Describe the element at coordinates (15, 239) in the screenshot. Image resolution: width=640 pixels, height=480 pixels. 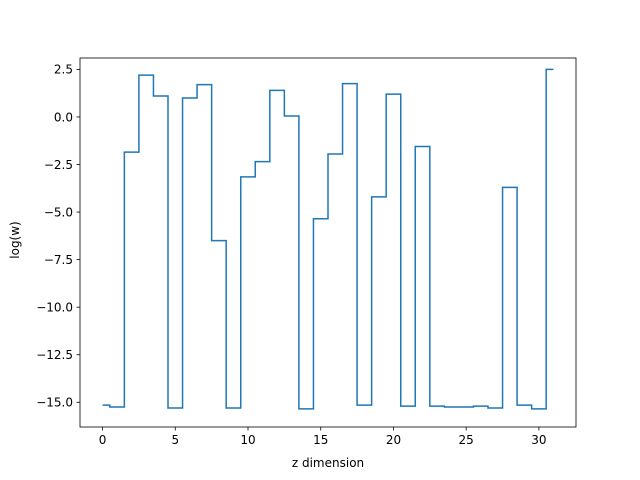
I see `y-axis-label: log(w)` at that location.